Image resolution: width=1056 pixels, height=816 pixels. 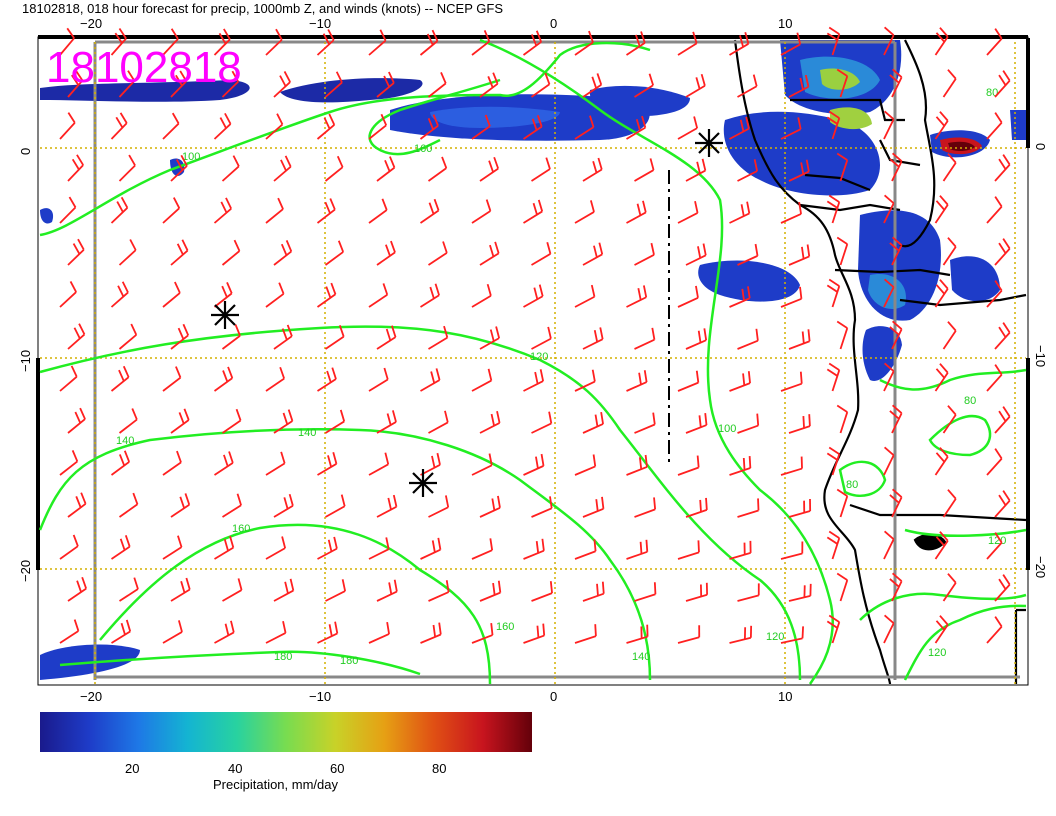 I want to click on right-lat-ticks: 0 −10 −20, so click(x=1040, y=360).